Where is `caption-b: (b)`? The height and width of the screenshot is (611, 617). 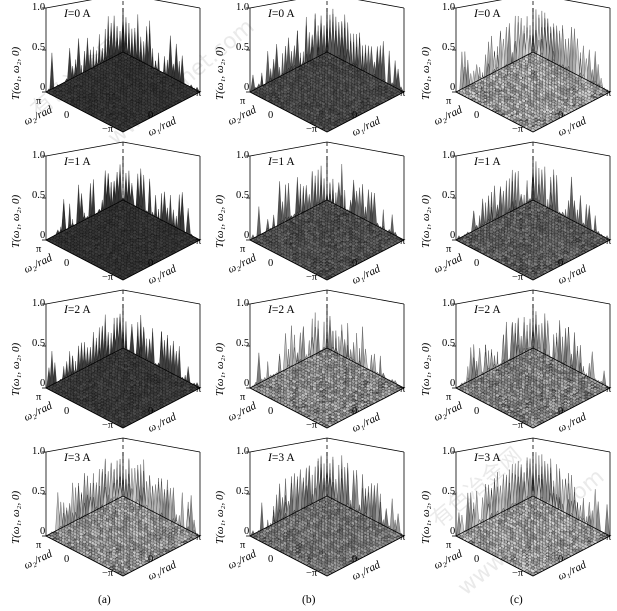 caption-b: (b) is located at coordinates (309, 600).